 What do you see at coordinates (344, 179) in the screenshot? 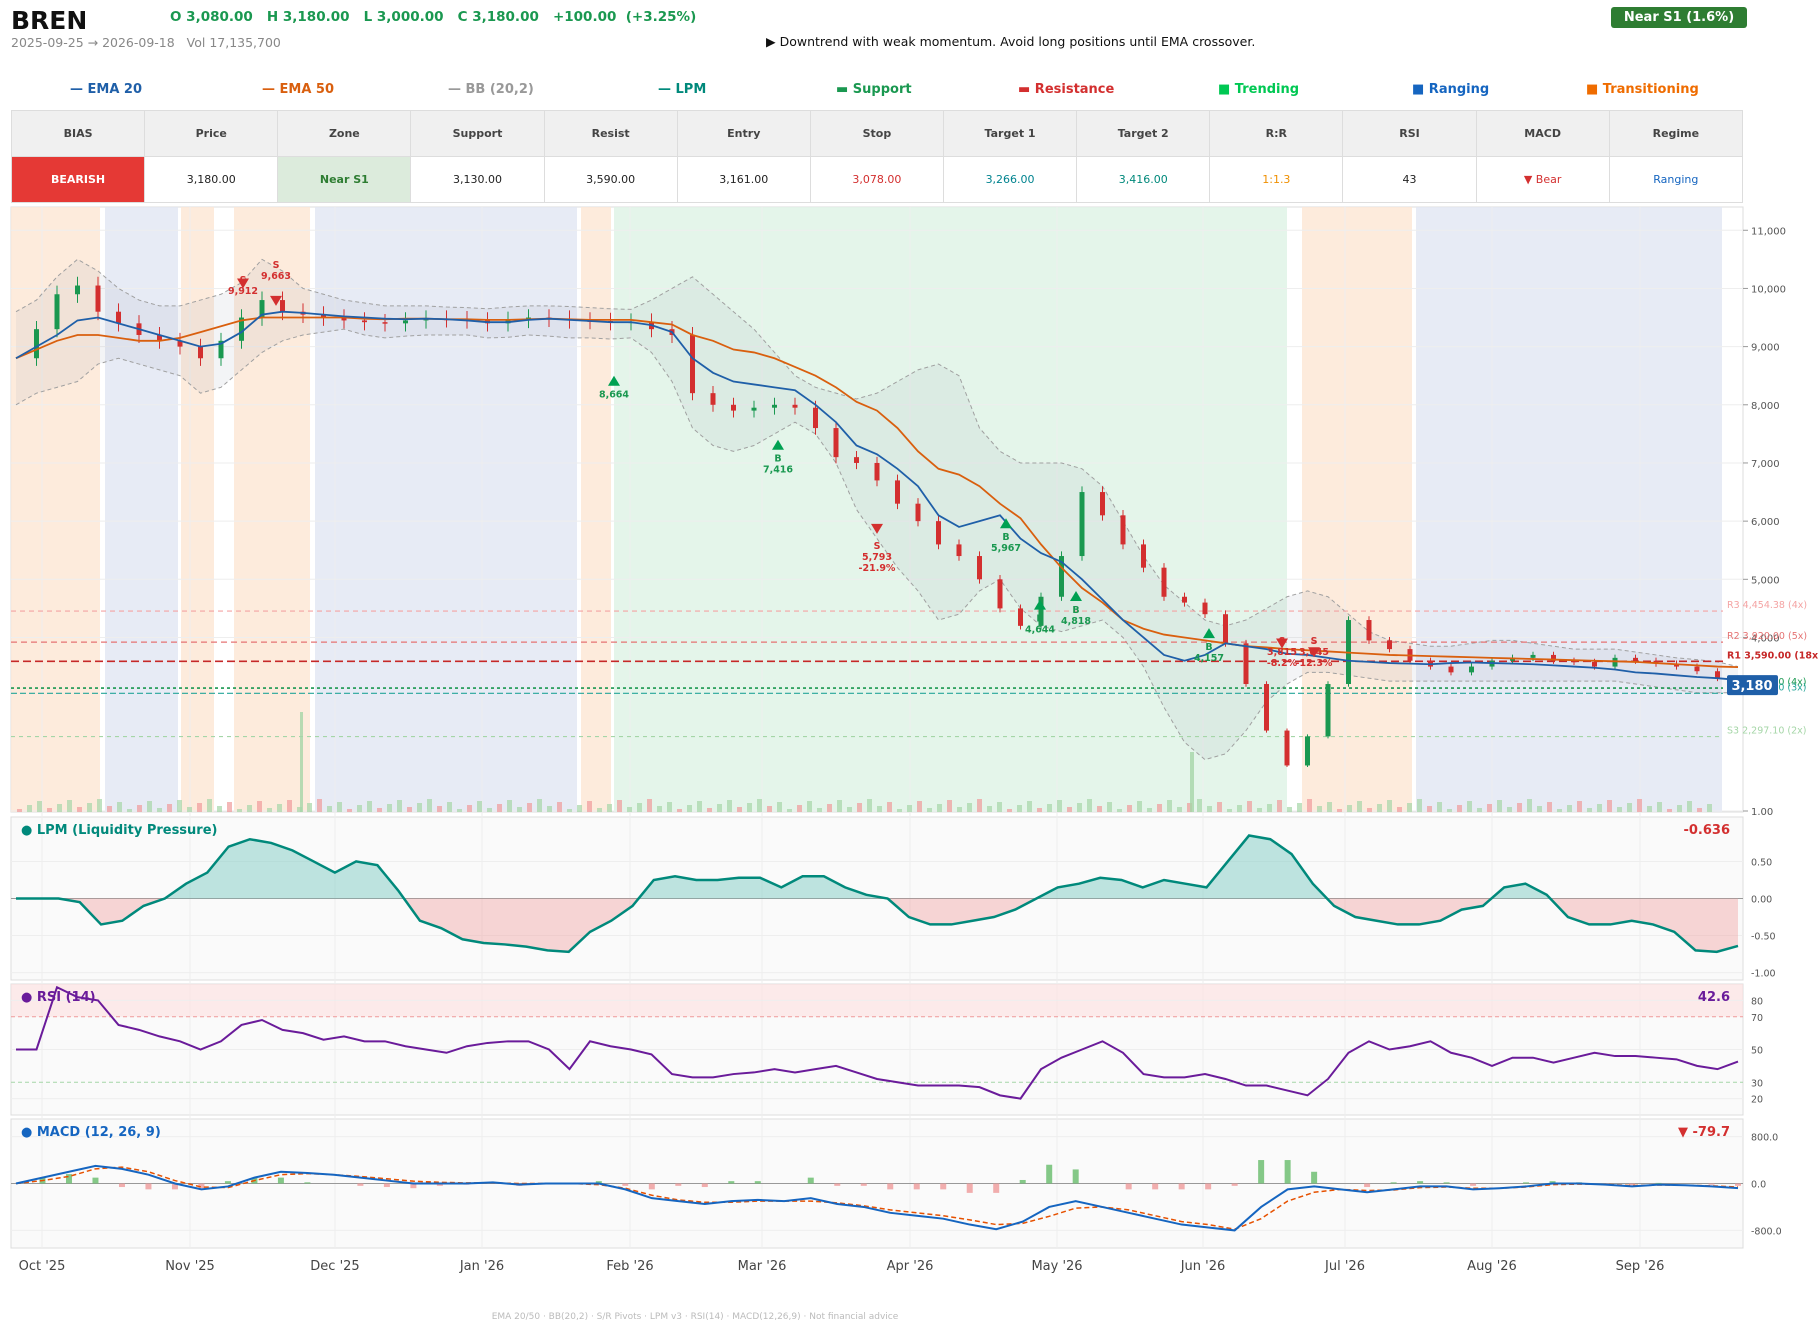
I see `table-value-cell: Near S1` at bounding box center [344, 179].